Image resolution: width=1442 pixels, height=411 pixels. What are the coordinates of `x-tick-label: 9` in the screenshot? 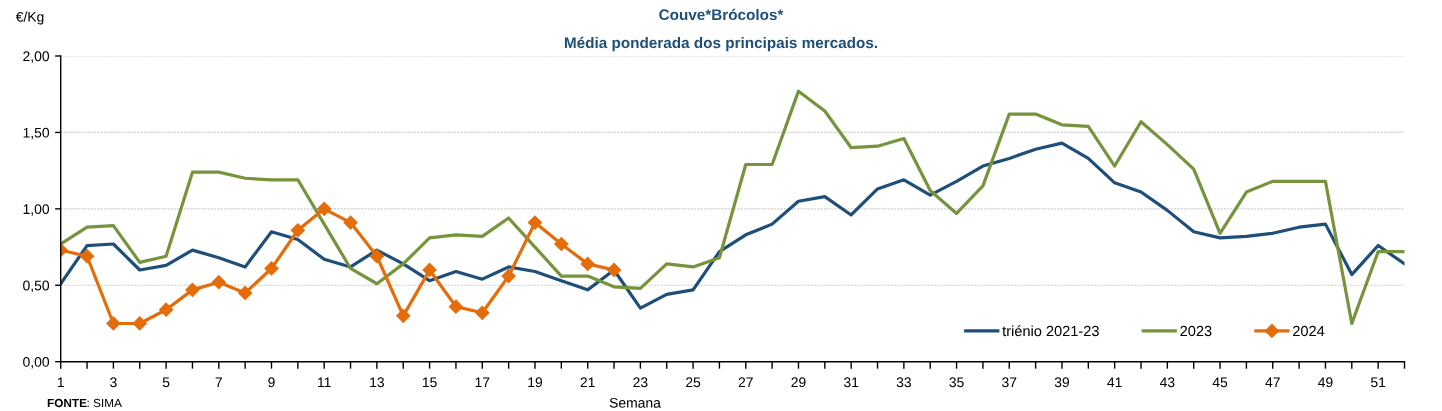 It's located at (271, 382).